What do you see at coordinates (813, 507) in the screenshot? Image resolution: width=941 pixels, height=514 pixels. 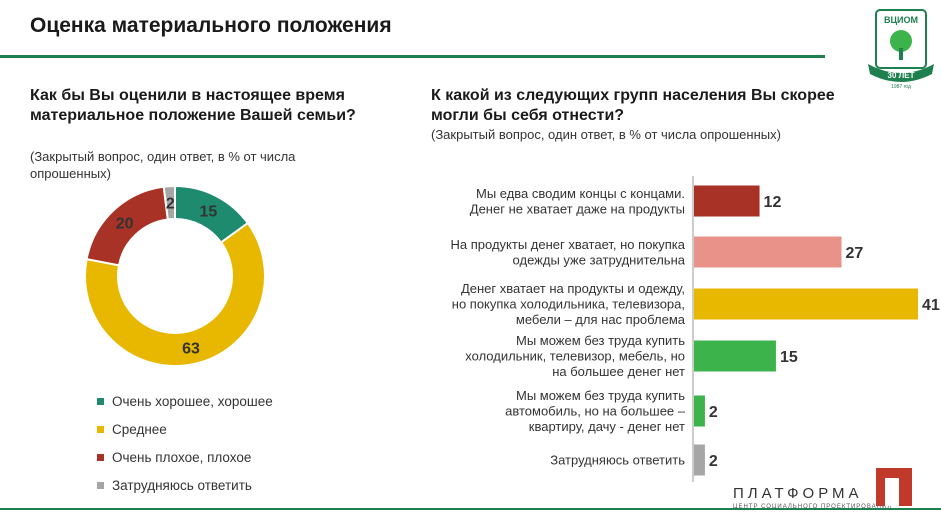 I see `brand-subtitle: ЦЕНТР СОЦИАЛЬНОГО ПРОЕКТИРОВАНИЯ` at bounding box center [813, 507].